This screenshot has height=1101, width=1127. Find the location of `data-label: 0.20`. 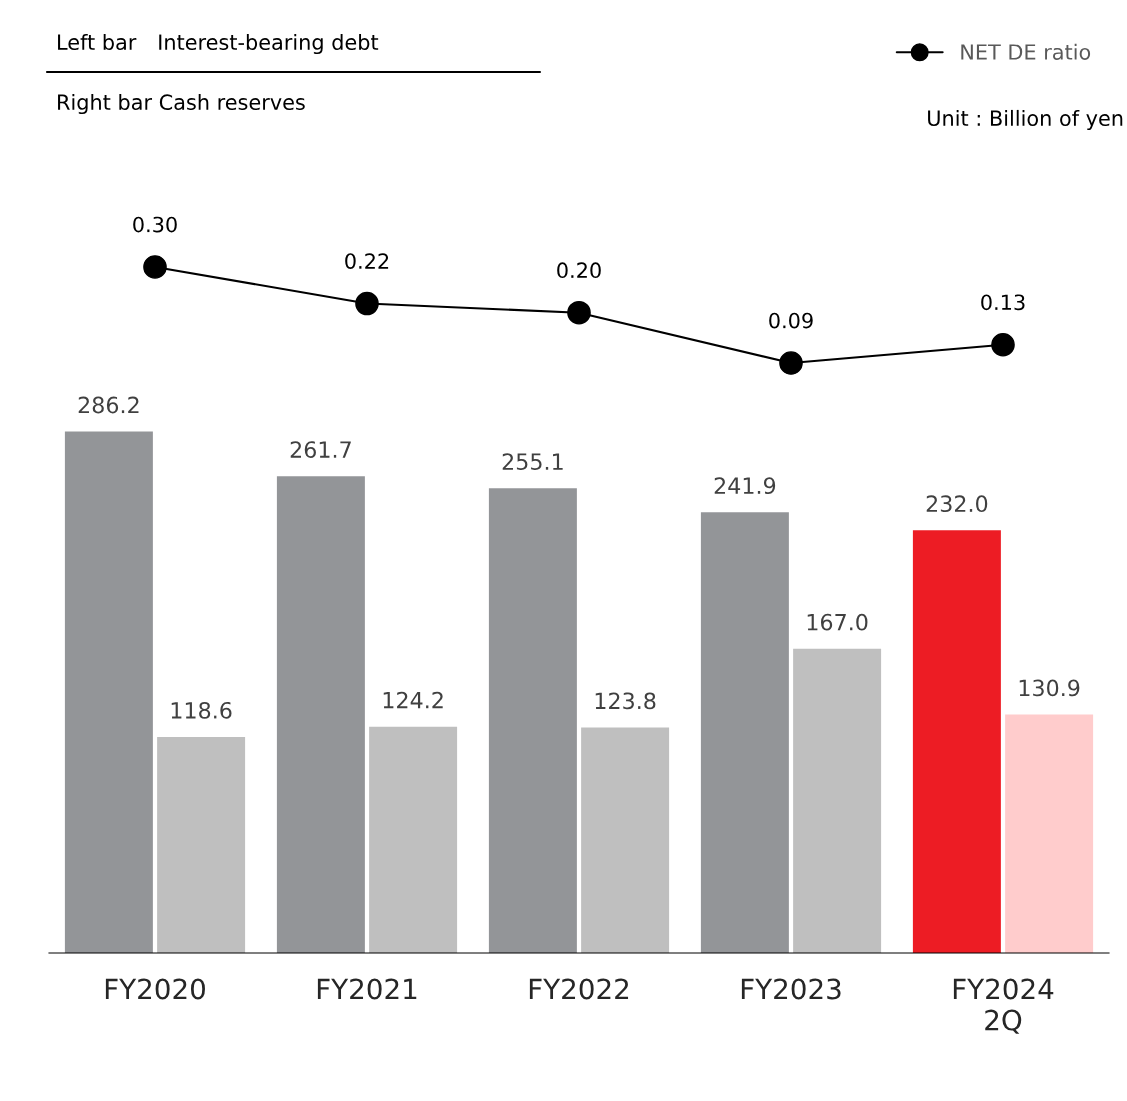

data-label: 0.20 is located at coordinates (579, 270).